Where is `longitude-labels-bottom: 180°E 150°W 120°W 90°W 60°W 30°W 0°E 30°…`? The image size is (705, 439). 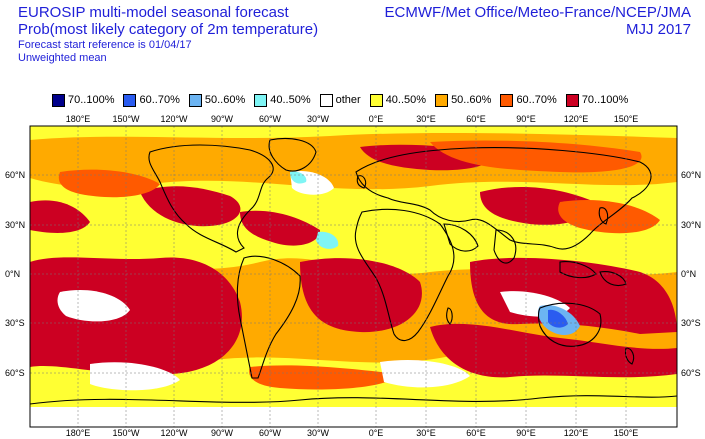
longitude-labels-bottom: 180°E 150°W 120°W 90°W 60°W 30°W 0°E 30°… is located at coordinates (352, 433).